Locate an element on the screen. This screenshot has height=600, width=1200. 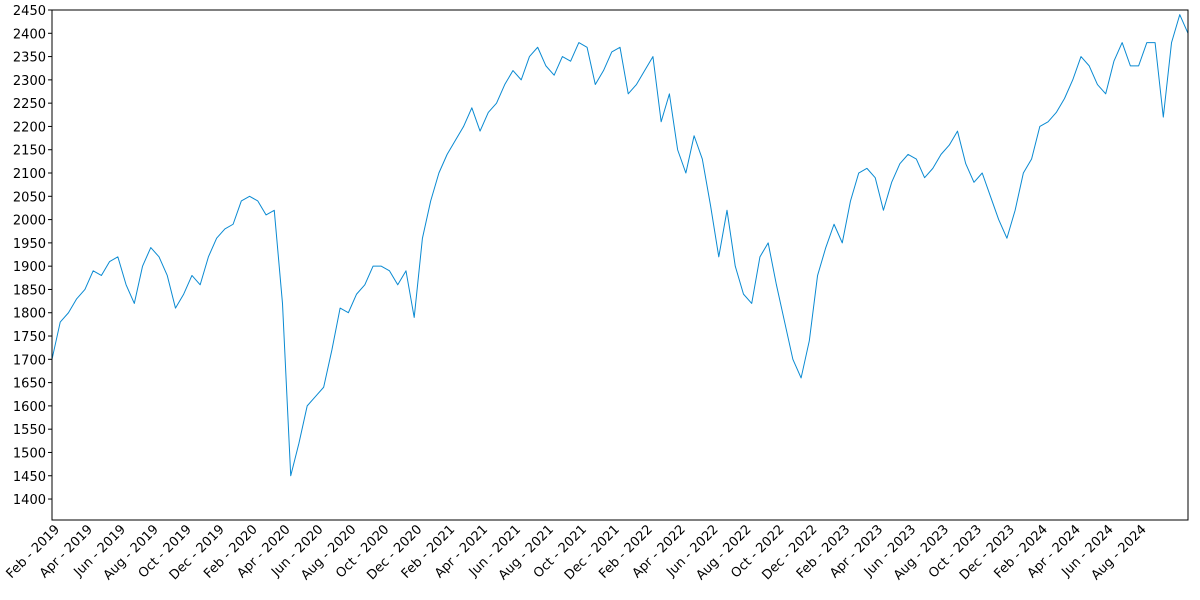
y-tick-label: 2050 is located at coordinates (29, 197).